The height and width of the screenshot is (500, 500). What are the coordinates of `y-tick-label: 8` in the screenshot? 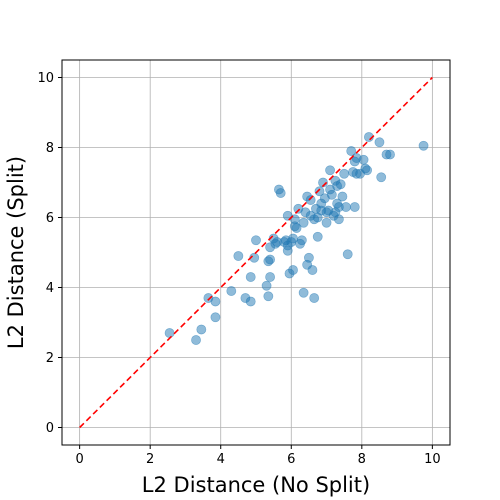 It's located at (50, 148).